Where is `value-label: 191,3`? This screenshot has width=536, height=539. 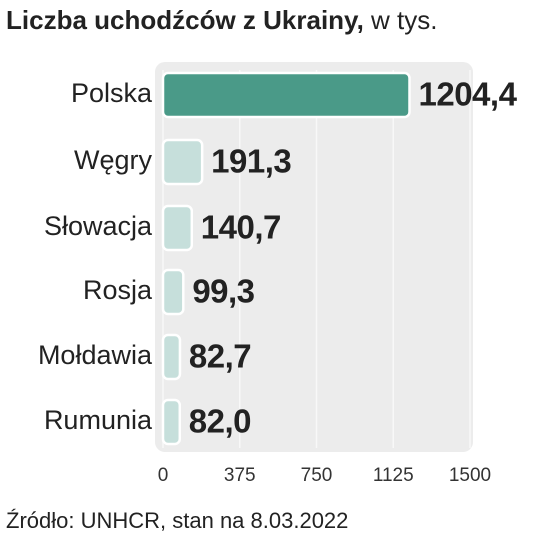 value-label: 191,3 is located at coordinates (251, 161).